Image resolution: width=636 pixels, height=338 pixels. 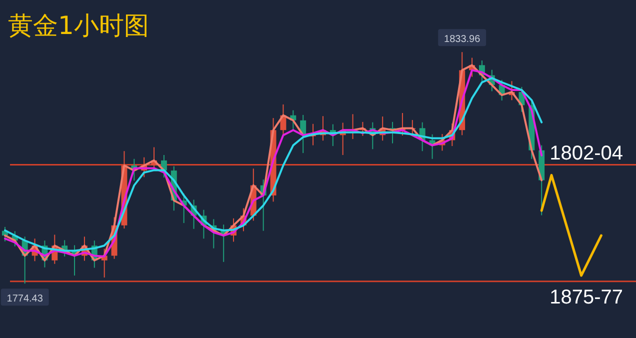 I want to click on annotation: 1833.96, so click(x=462, y=40).